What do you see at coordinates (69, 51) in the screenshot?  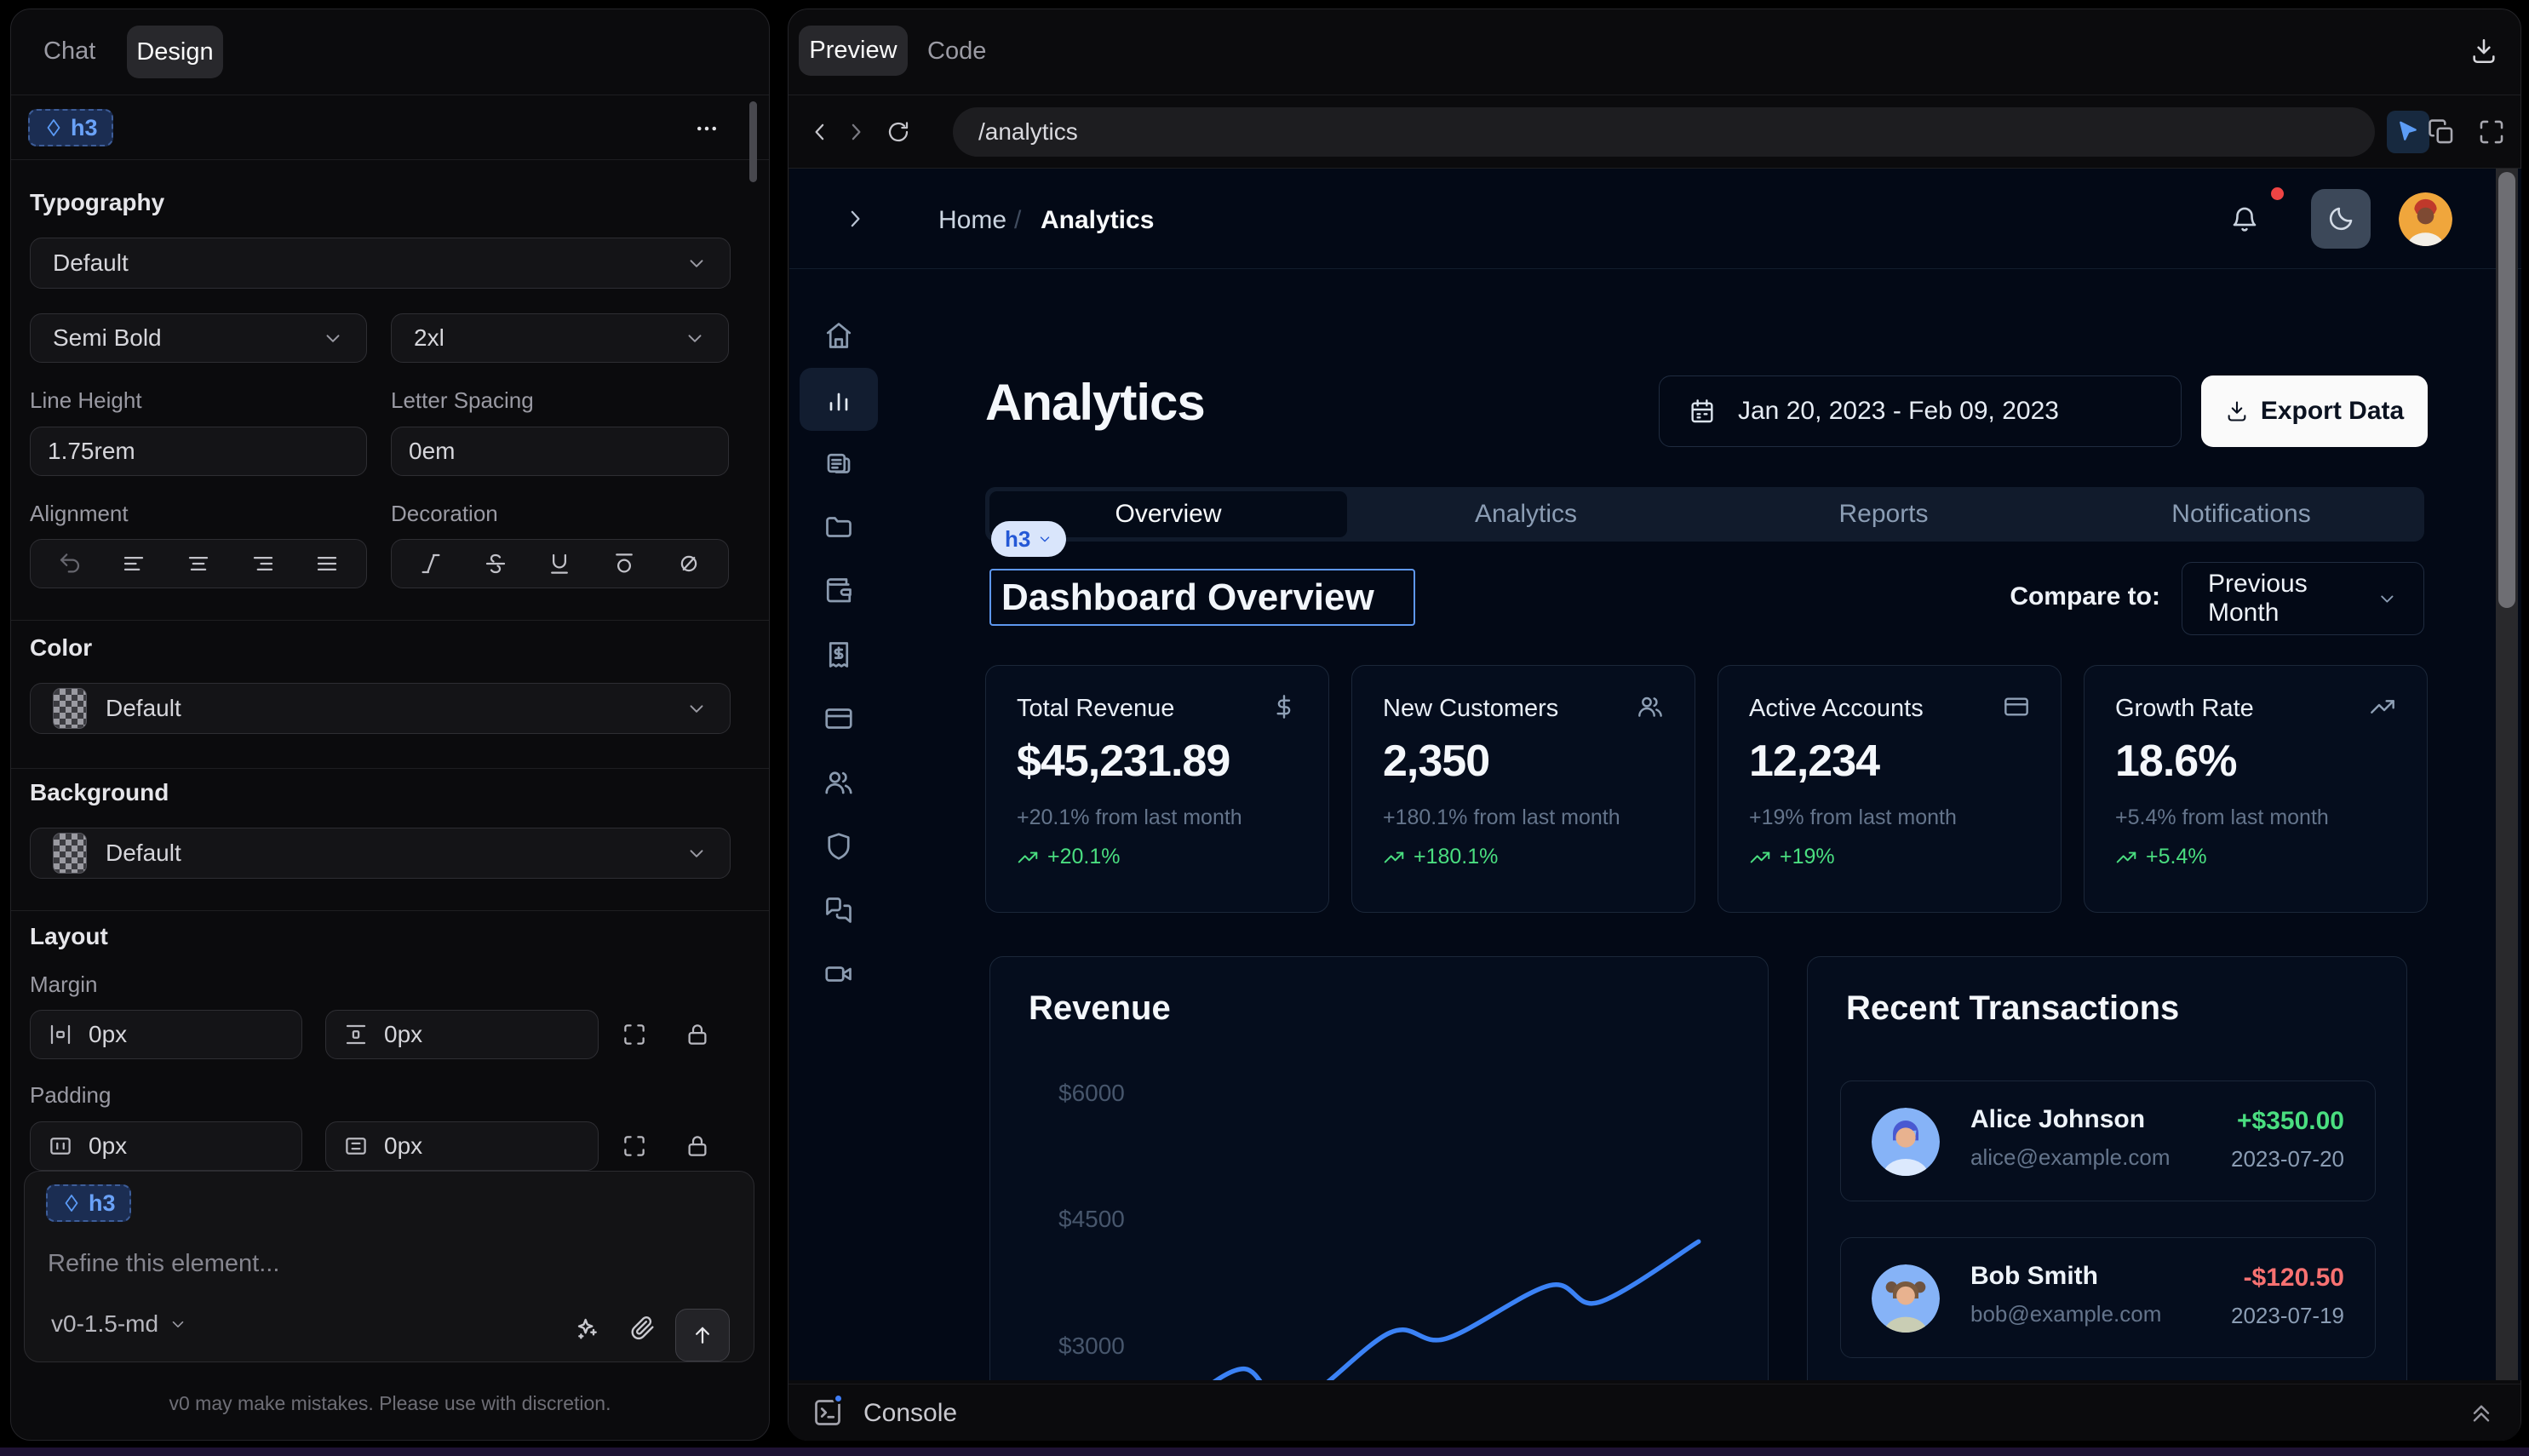 I see `tab-chat: Chat` at bounding box center [69, 51].